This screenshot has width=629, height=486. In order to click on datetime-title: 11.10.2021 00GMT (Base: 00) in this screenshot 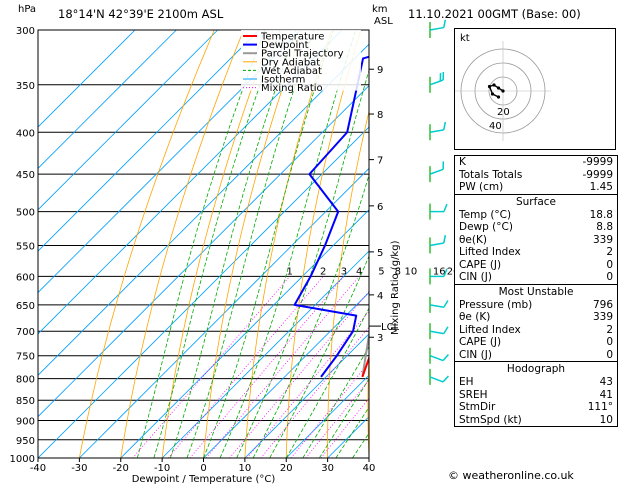, I will do `click(494, 14)`.